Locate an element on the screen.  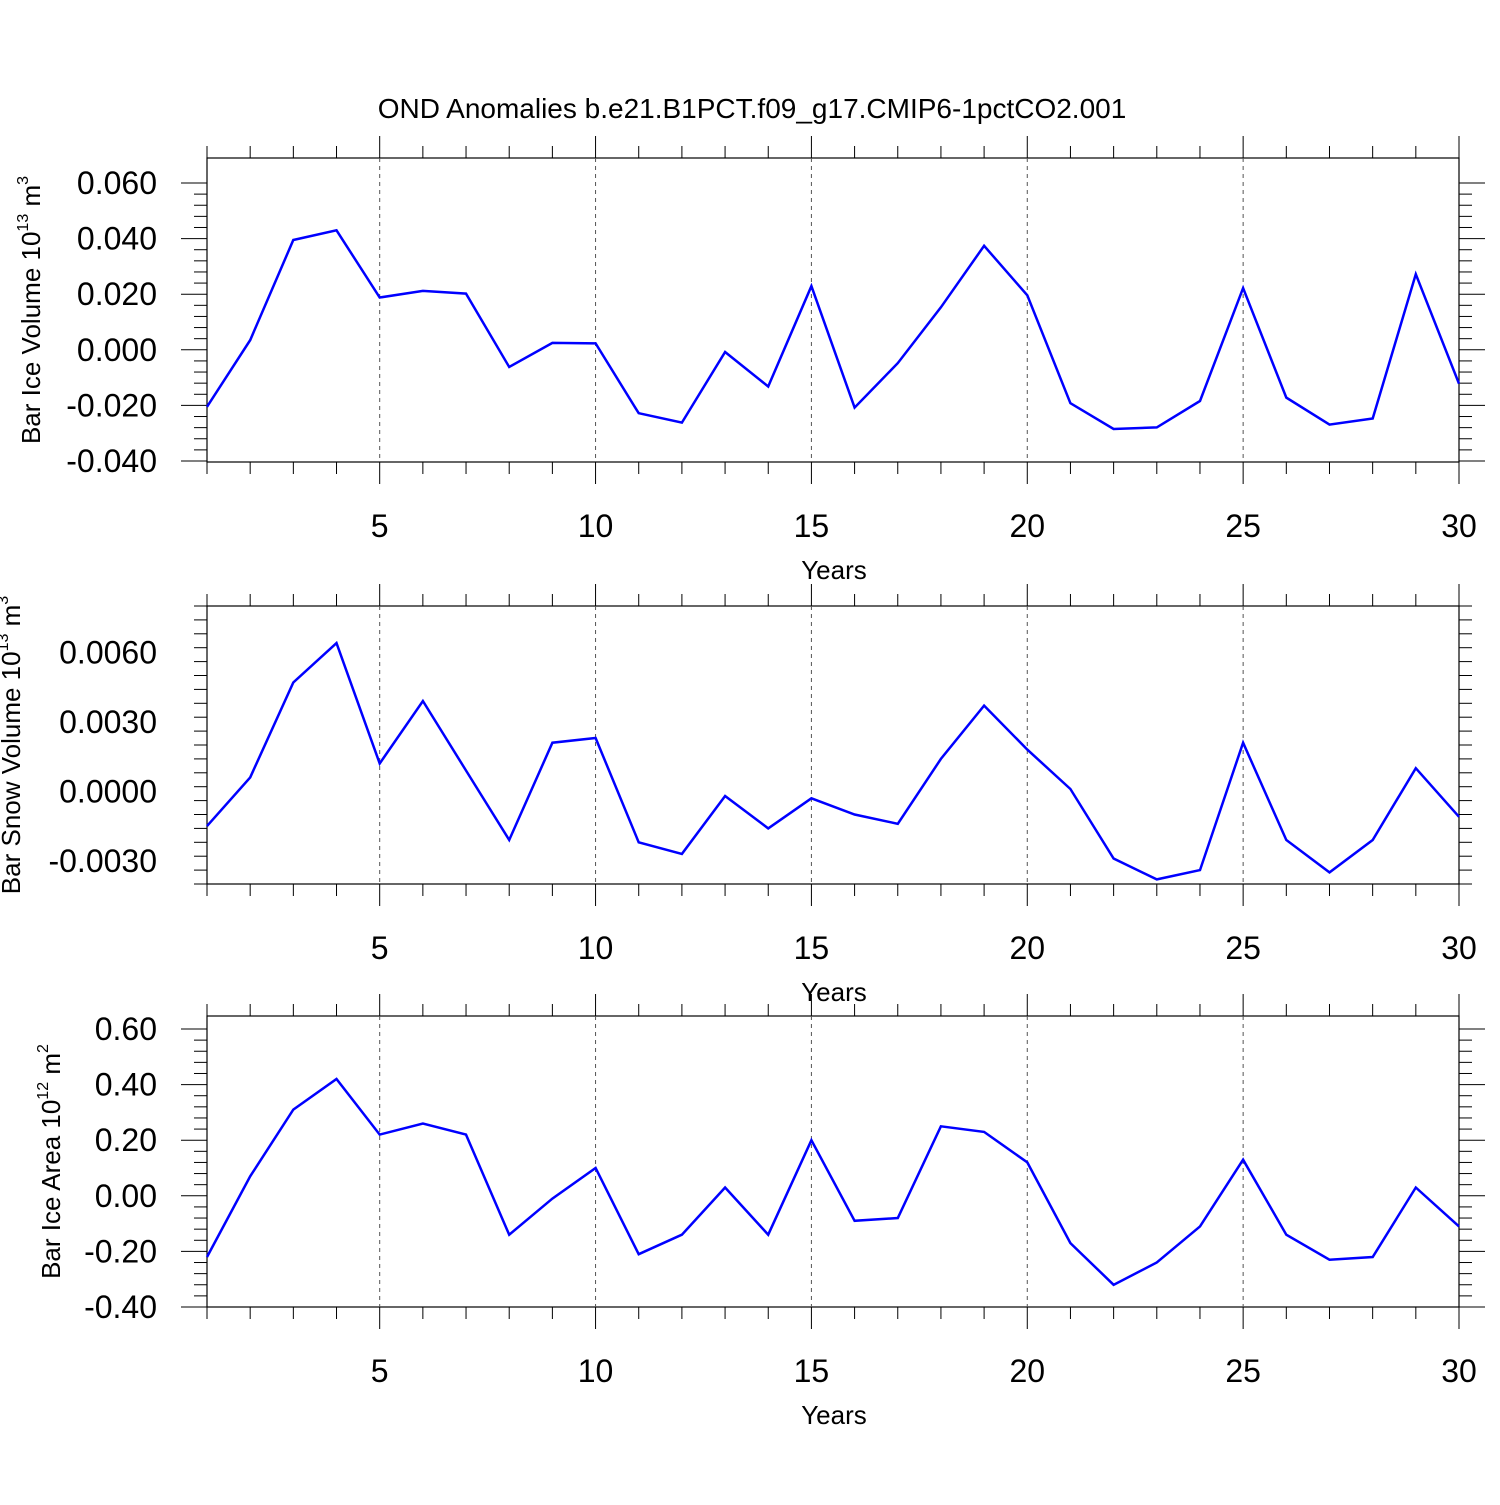
y-axis-title: Bar Snow Volume 1013 m3 is located at coordinates (13, 745).